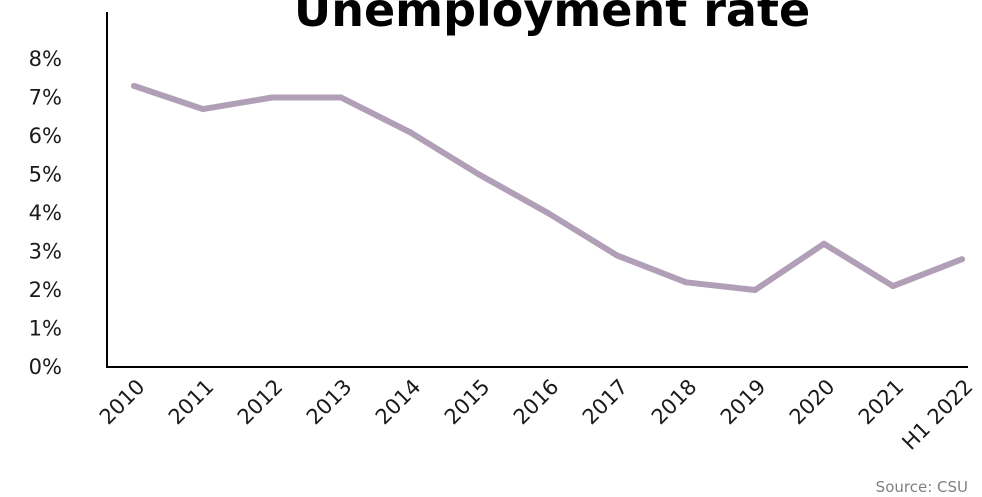  Describe the element at coordinates (45, 136) in the screenshot. I see `y-tick-label: 6%` at that location.